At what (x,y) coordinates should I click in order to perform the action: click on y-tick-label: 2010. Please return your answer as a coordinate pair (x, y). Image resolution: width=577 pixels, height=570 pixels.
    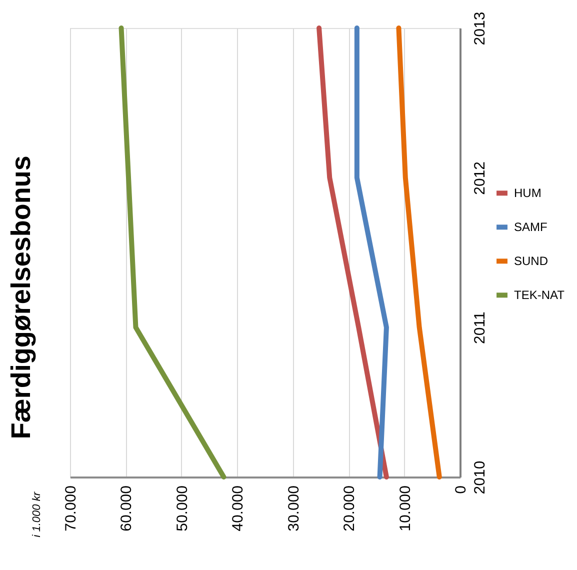
    Looking at the image, I should click on (480, 477).